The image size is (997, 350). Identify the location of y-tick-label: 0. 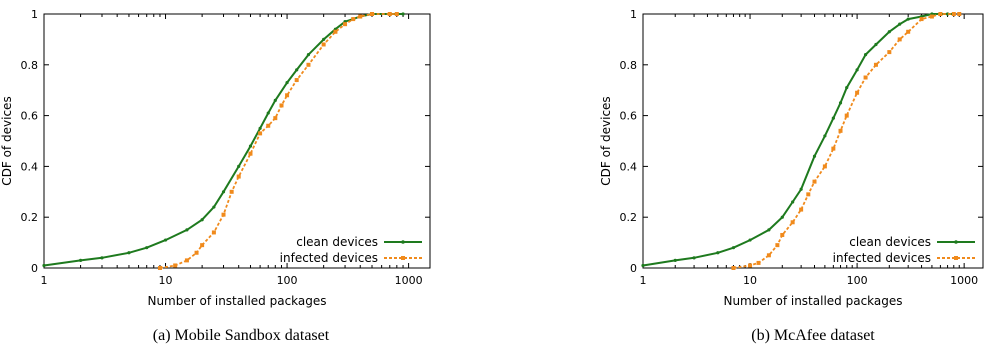
(34, 268).